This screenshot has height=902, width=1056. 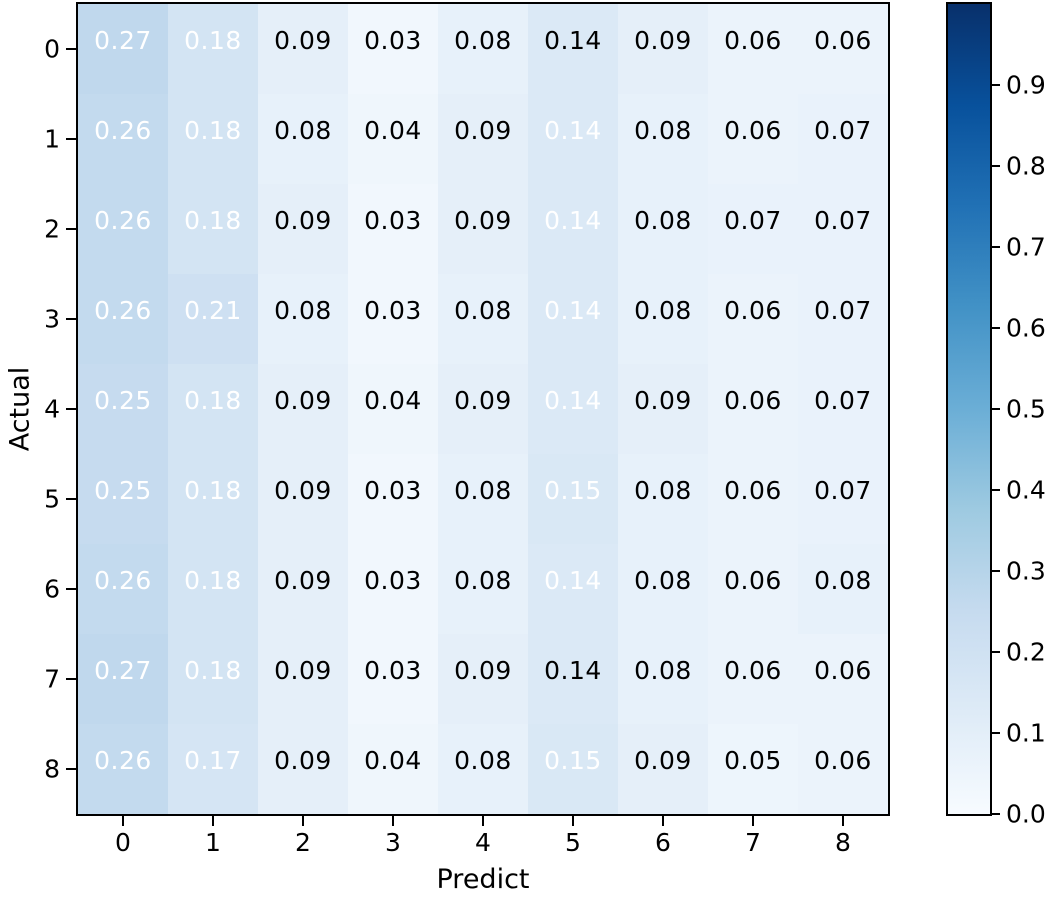 What do you see at coordinates (52, 409) in the screenshot?
I see `y-tick-label: 4` at bounding box center [52, 409].